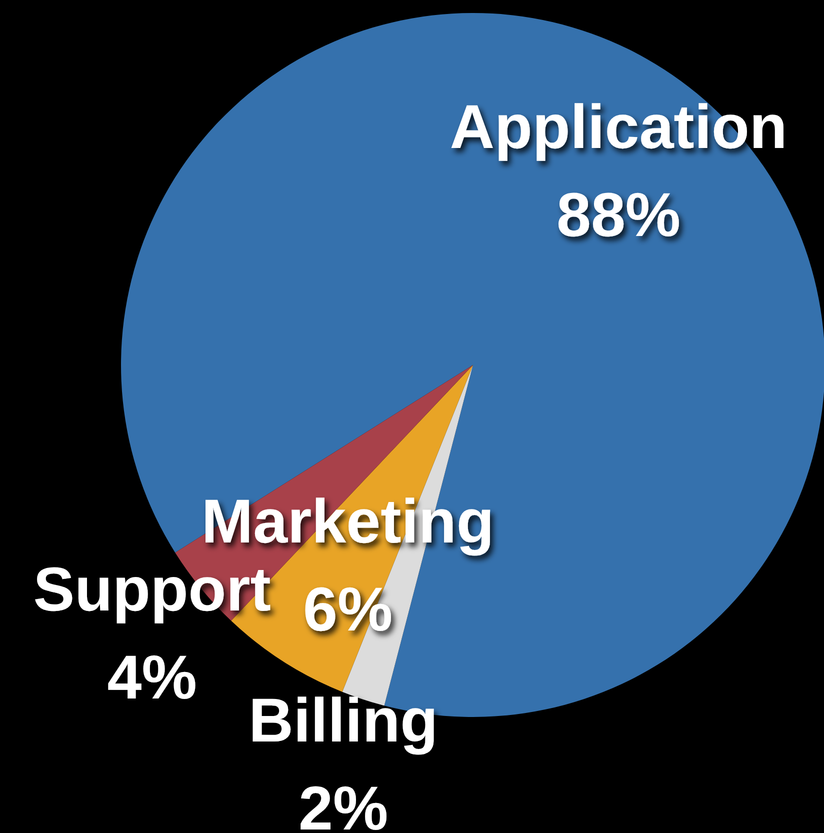  I want to click on data-label: 88%, so click(618, 215).